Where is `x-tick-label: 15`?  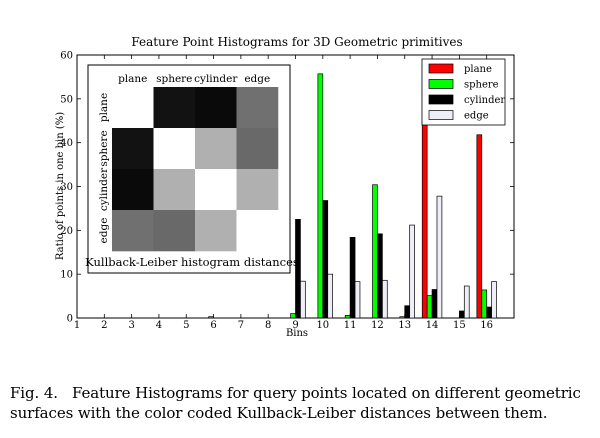
x-tick-label: 15 is located at coordinates (459, 325).